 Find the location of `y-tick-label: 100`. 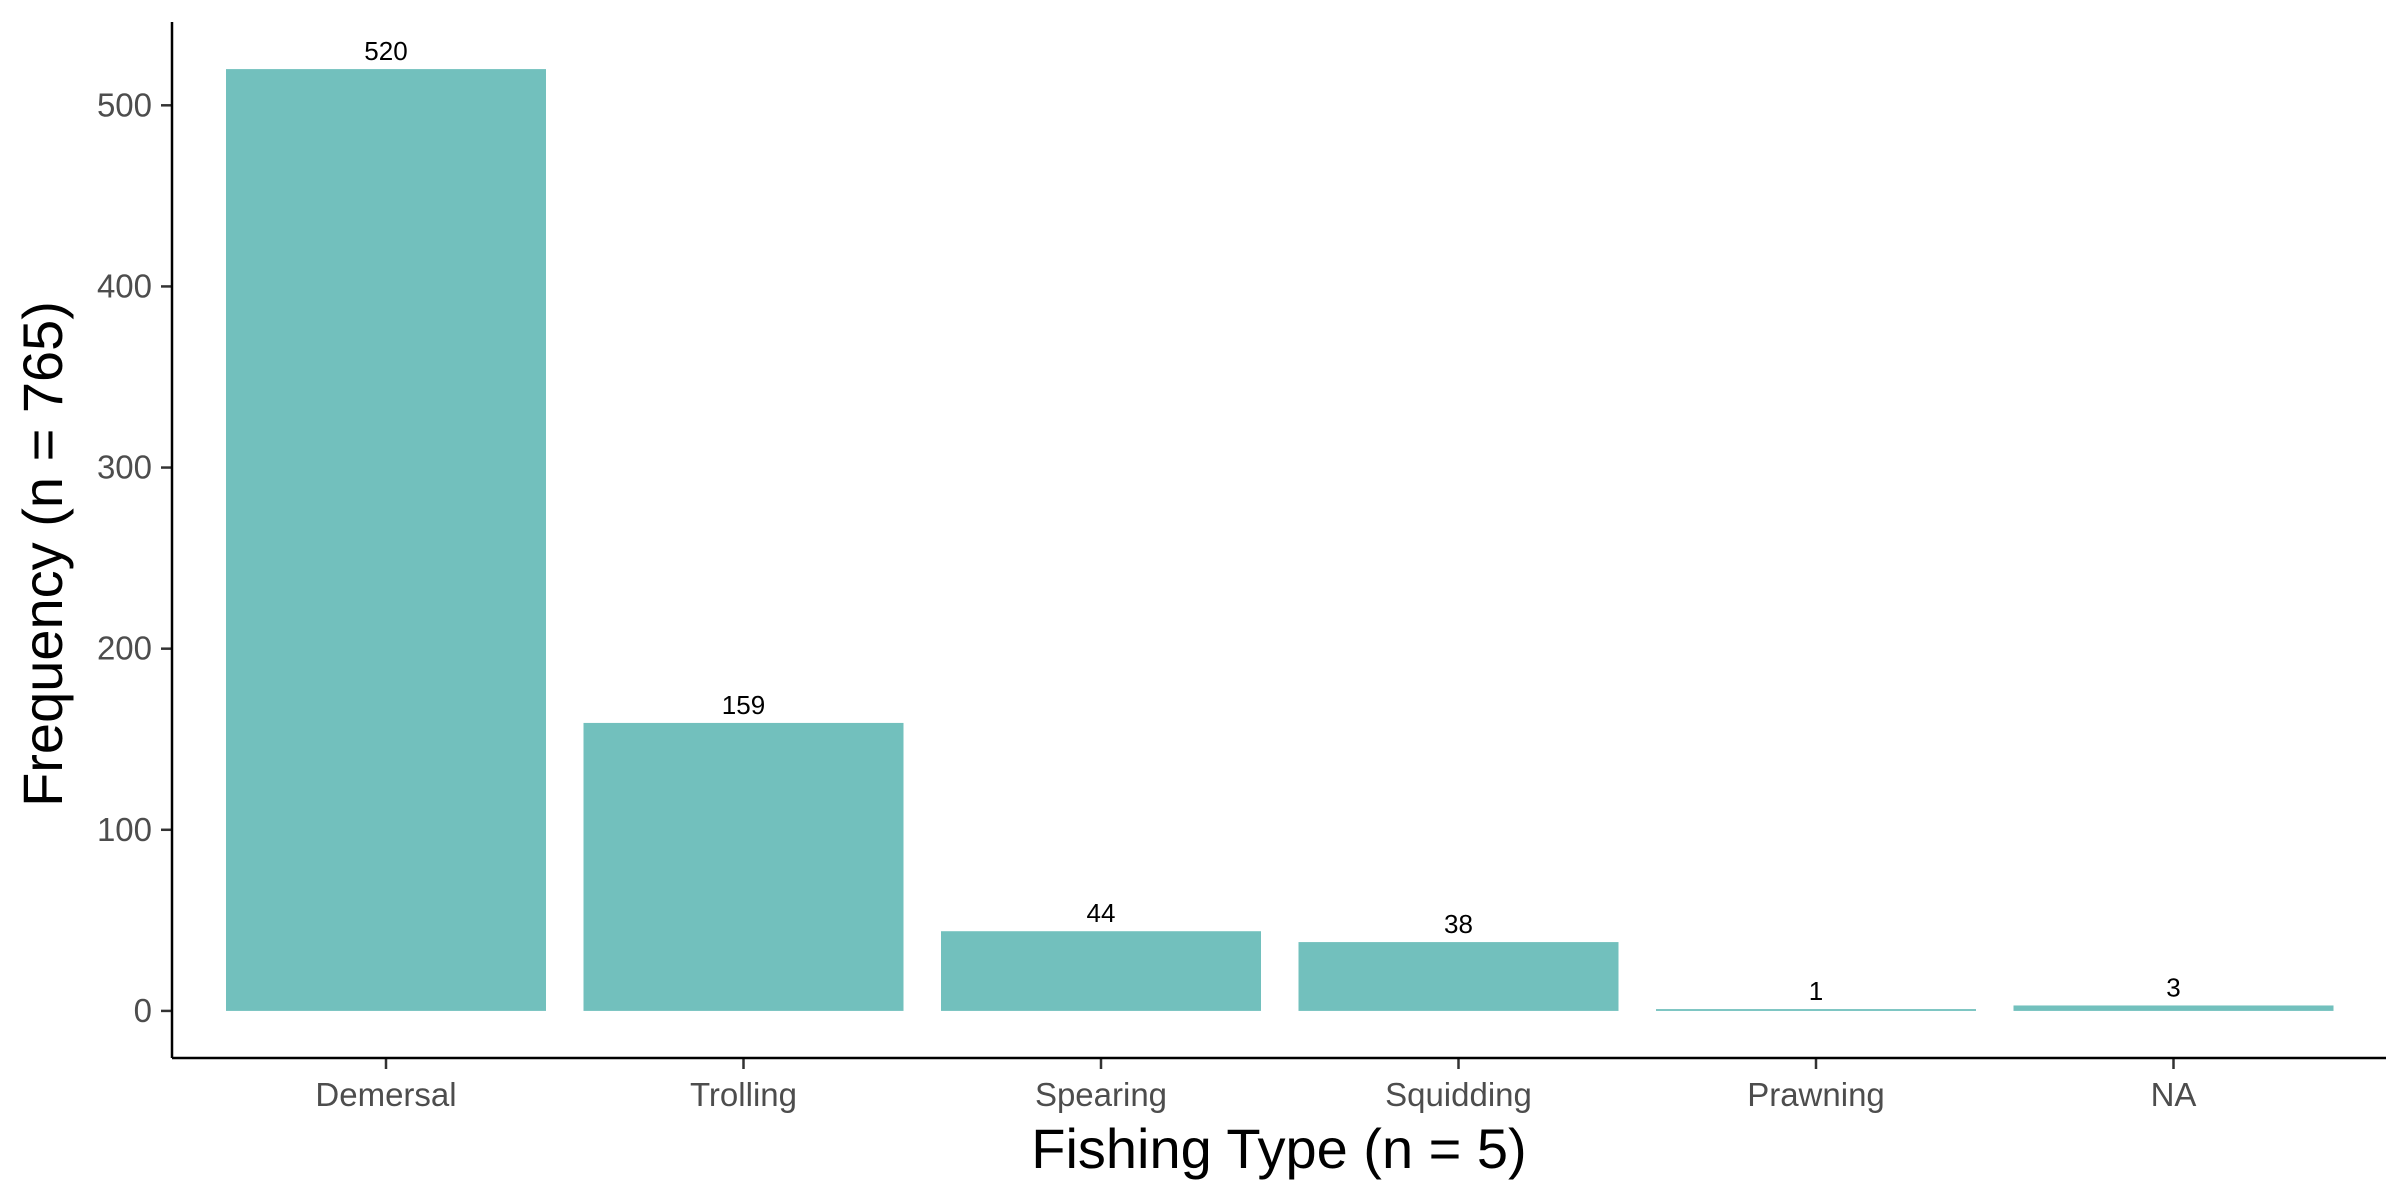

y-tick-label: 100 is located at coordinates (124, 829).